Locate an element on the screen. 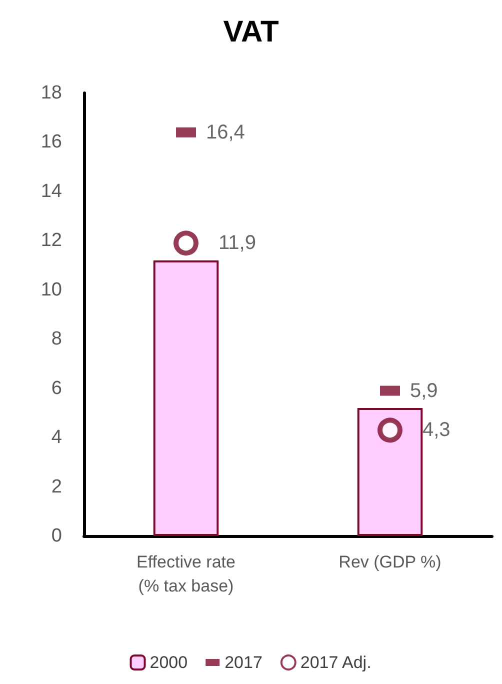 Image resolution: width=502 pixels, height=684 pixels. x-tick-label: Effective rate (% tax base) is located at coordinates (186, 574).